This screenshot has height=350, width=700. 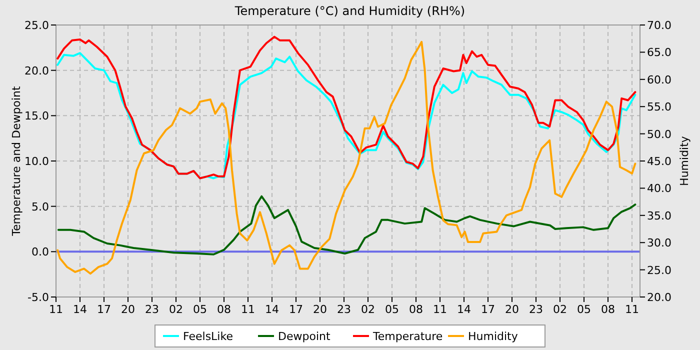 What do you see at coordinates (659, 79) in the screenshot?
I see `y2-tick-label: 60.0` at bounding box center [659, 79].